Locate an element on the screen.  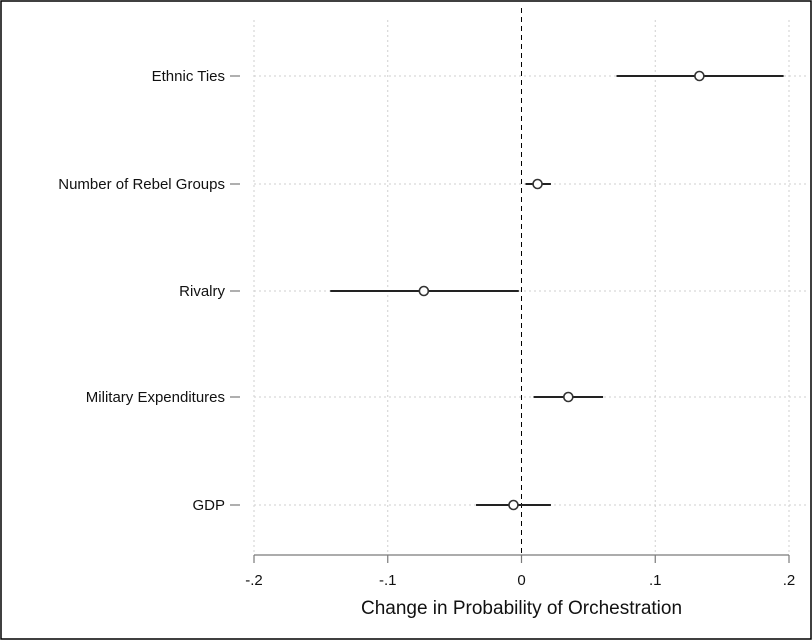
category-label: GDP is located at coordinates (208, 505).